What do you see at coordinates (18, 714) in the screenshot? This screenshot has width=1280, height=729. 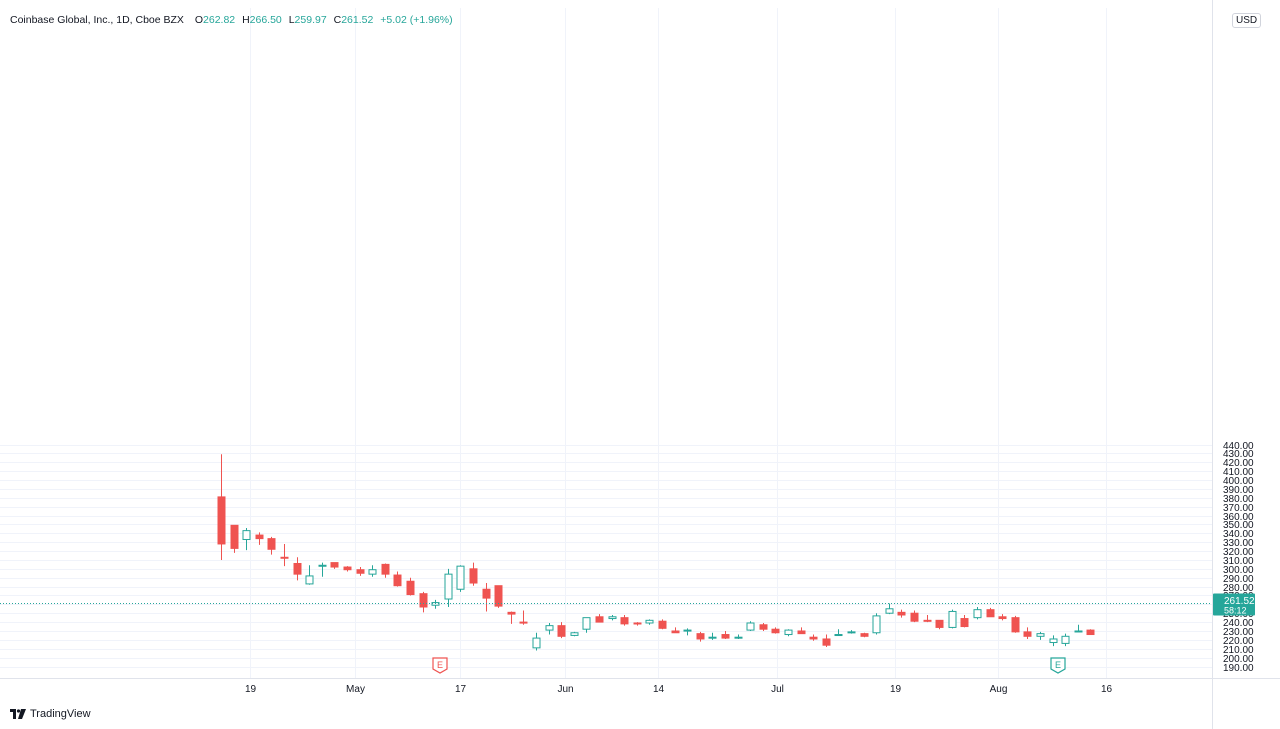 I see `tradingview-logo-icon` at bounding box center [18, 714].